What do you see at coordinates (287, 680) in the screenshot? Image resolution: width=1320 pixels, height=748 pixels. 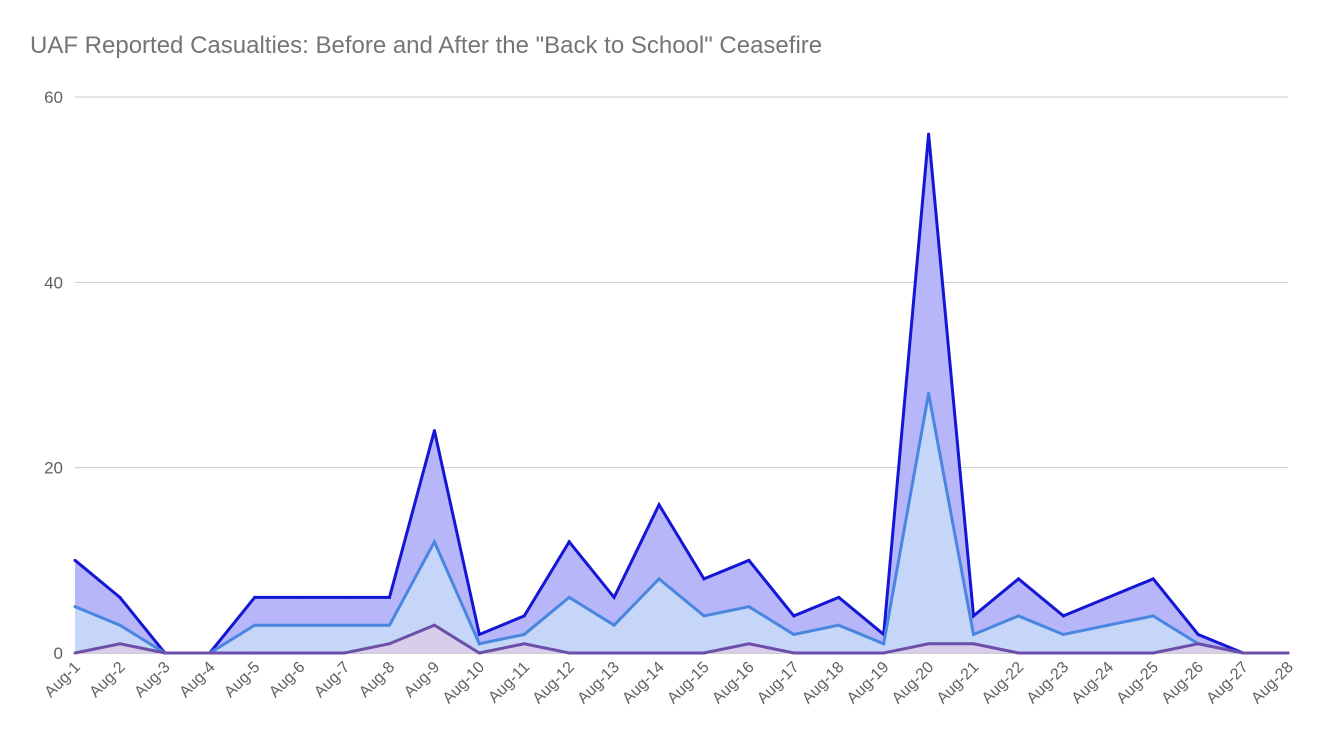 I see `x-tick-label: Aug-6` at bounding box center [287, 680].